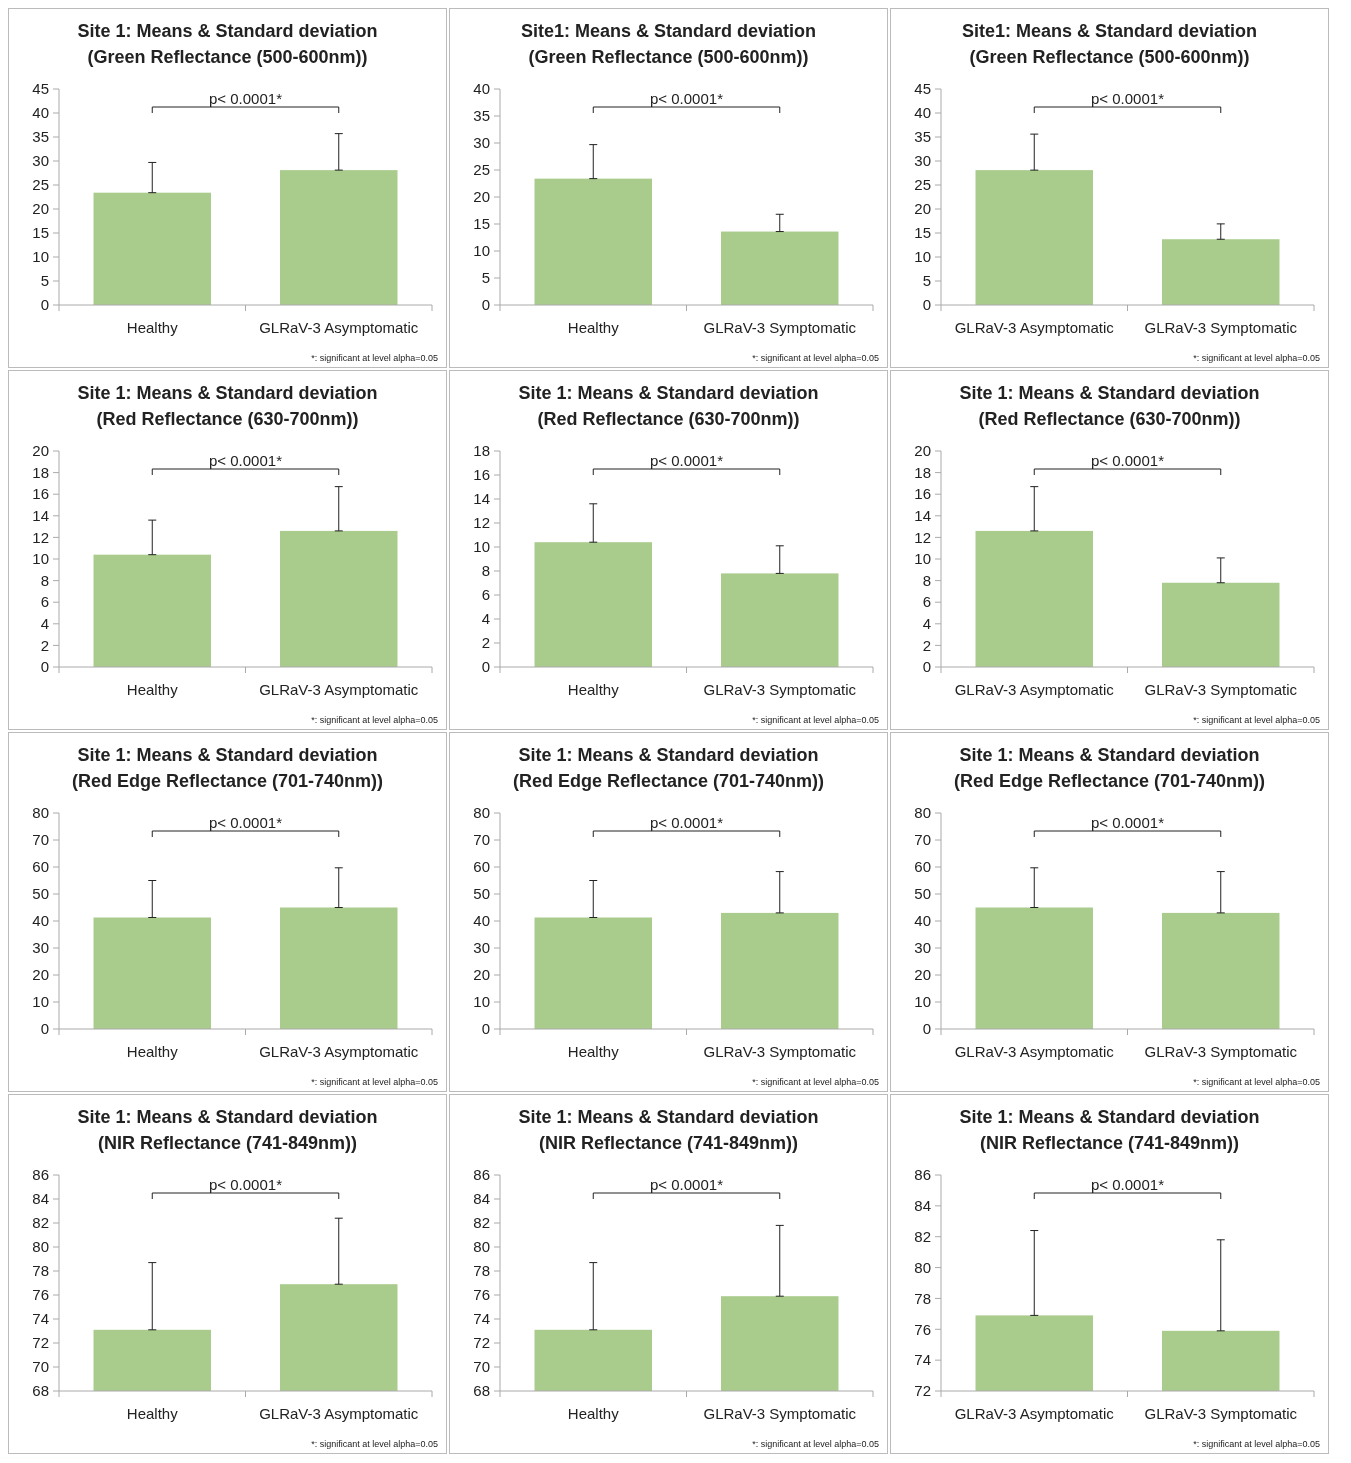 This screenshot has height=1463, width=1351. What do you see at coordinates (227, 57) in the screenshot?
I see `chart-subtitle: (Green Reflectance (500-600nm))` at bounding box center [227, 57].